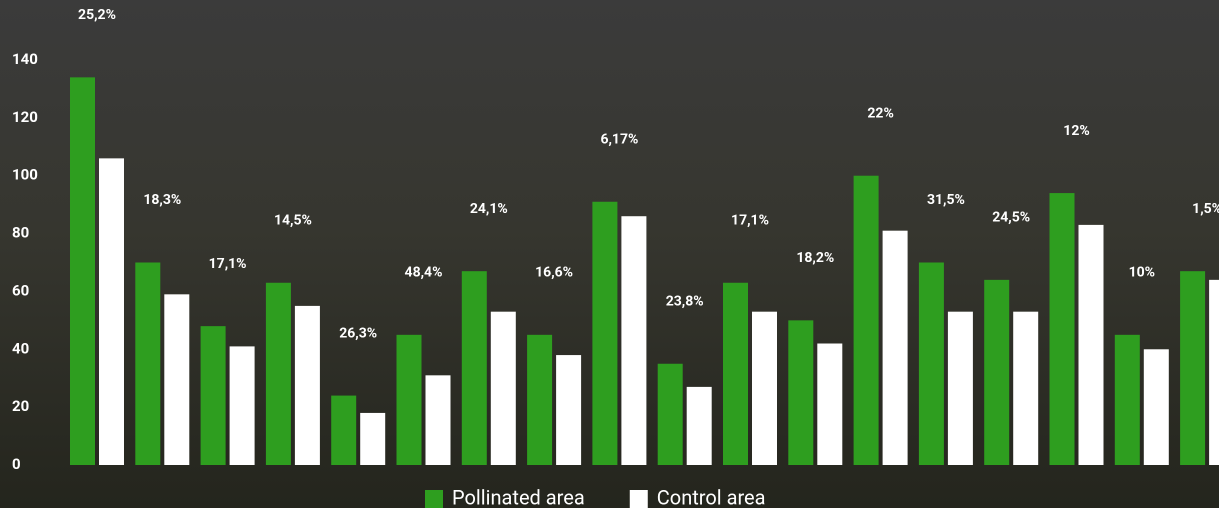 The width and height of the screenshot is (1219, 508). I want to click on legend-label: Control area, so click(711, 496).